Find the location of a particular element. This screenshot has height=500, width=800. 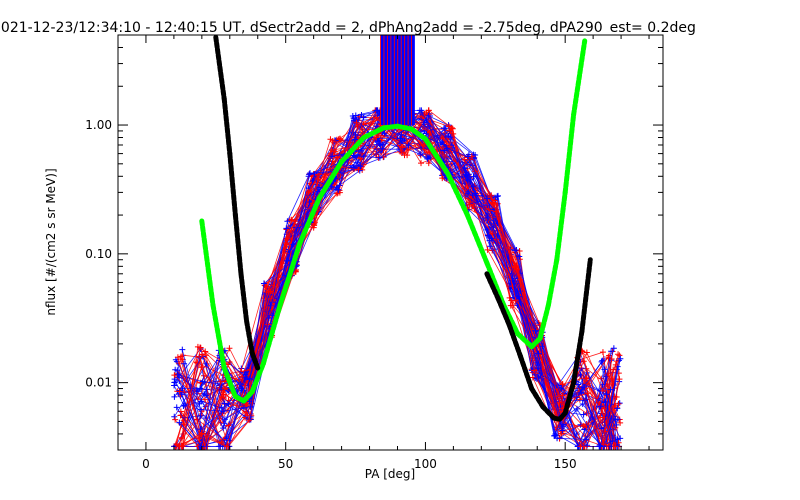

x-tick-label: 50 is located at coordinates (285, 464).